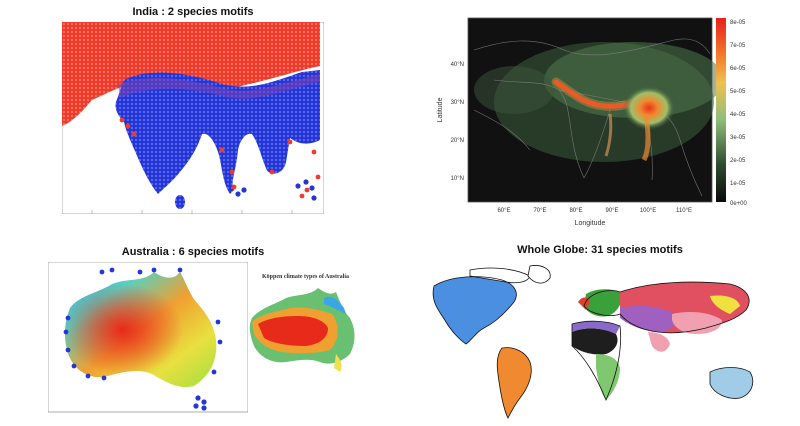 This screenshot has width=800, height=426. I want to click on cbar-tick-2: 6e-05, so click(738, 69).